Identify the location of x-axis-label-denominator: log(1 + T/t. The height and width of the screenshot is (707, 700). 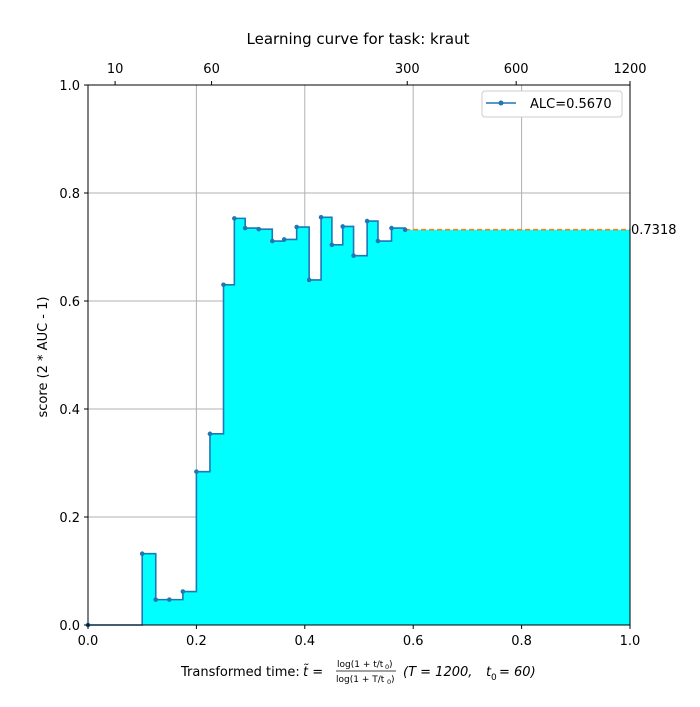
(360, 680).